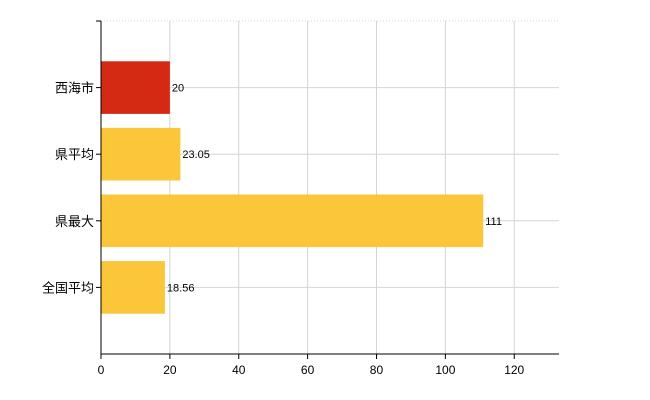 The height and width of the screenshot is (400, 650). I want to click on data-label: 23.05, so click(196, 155).